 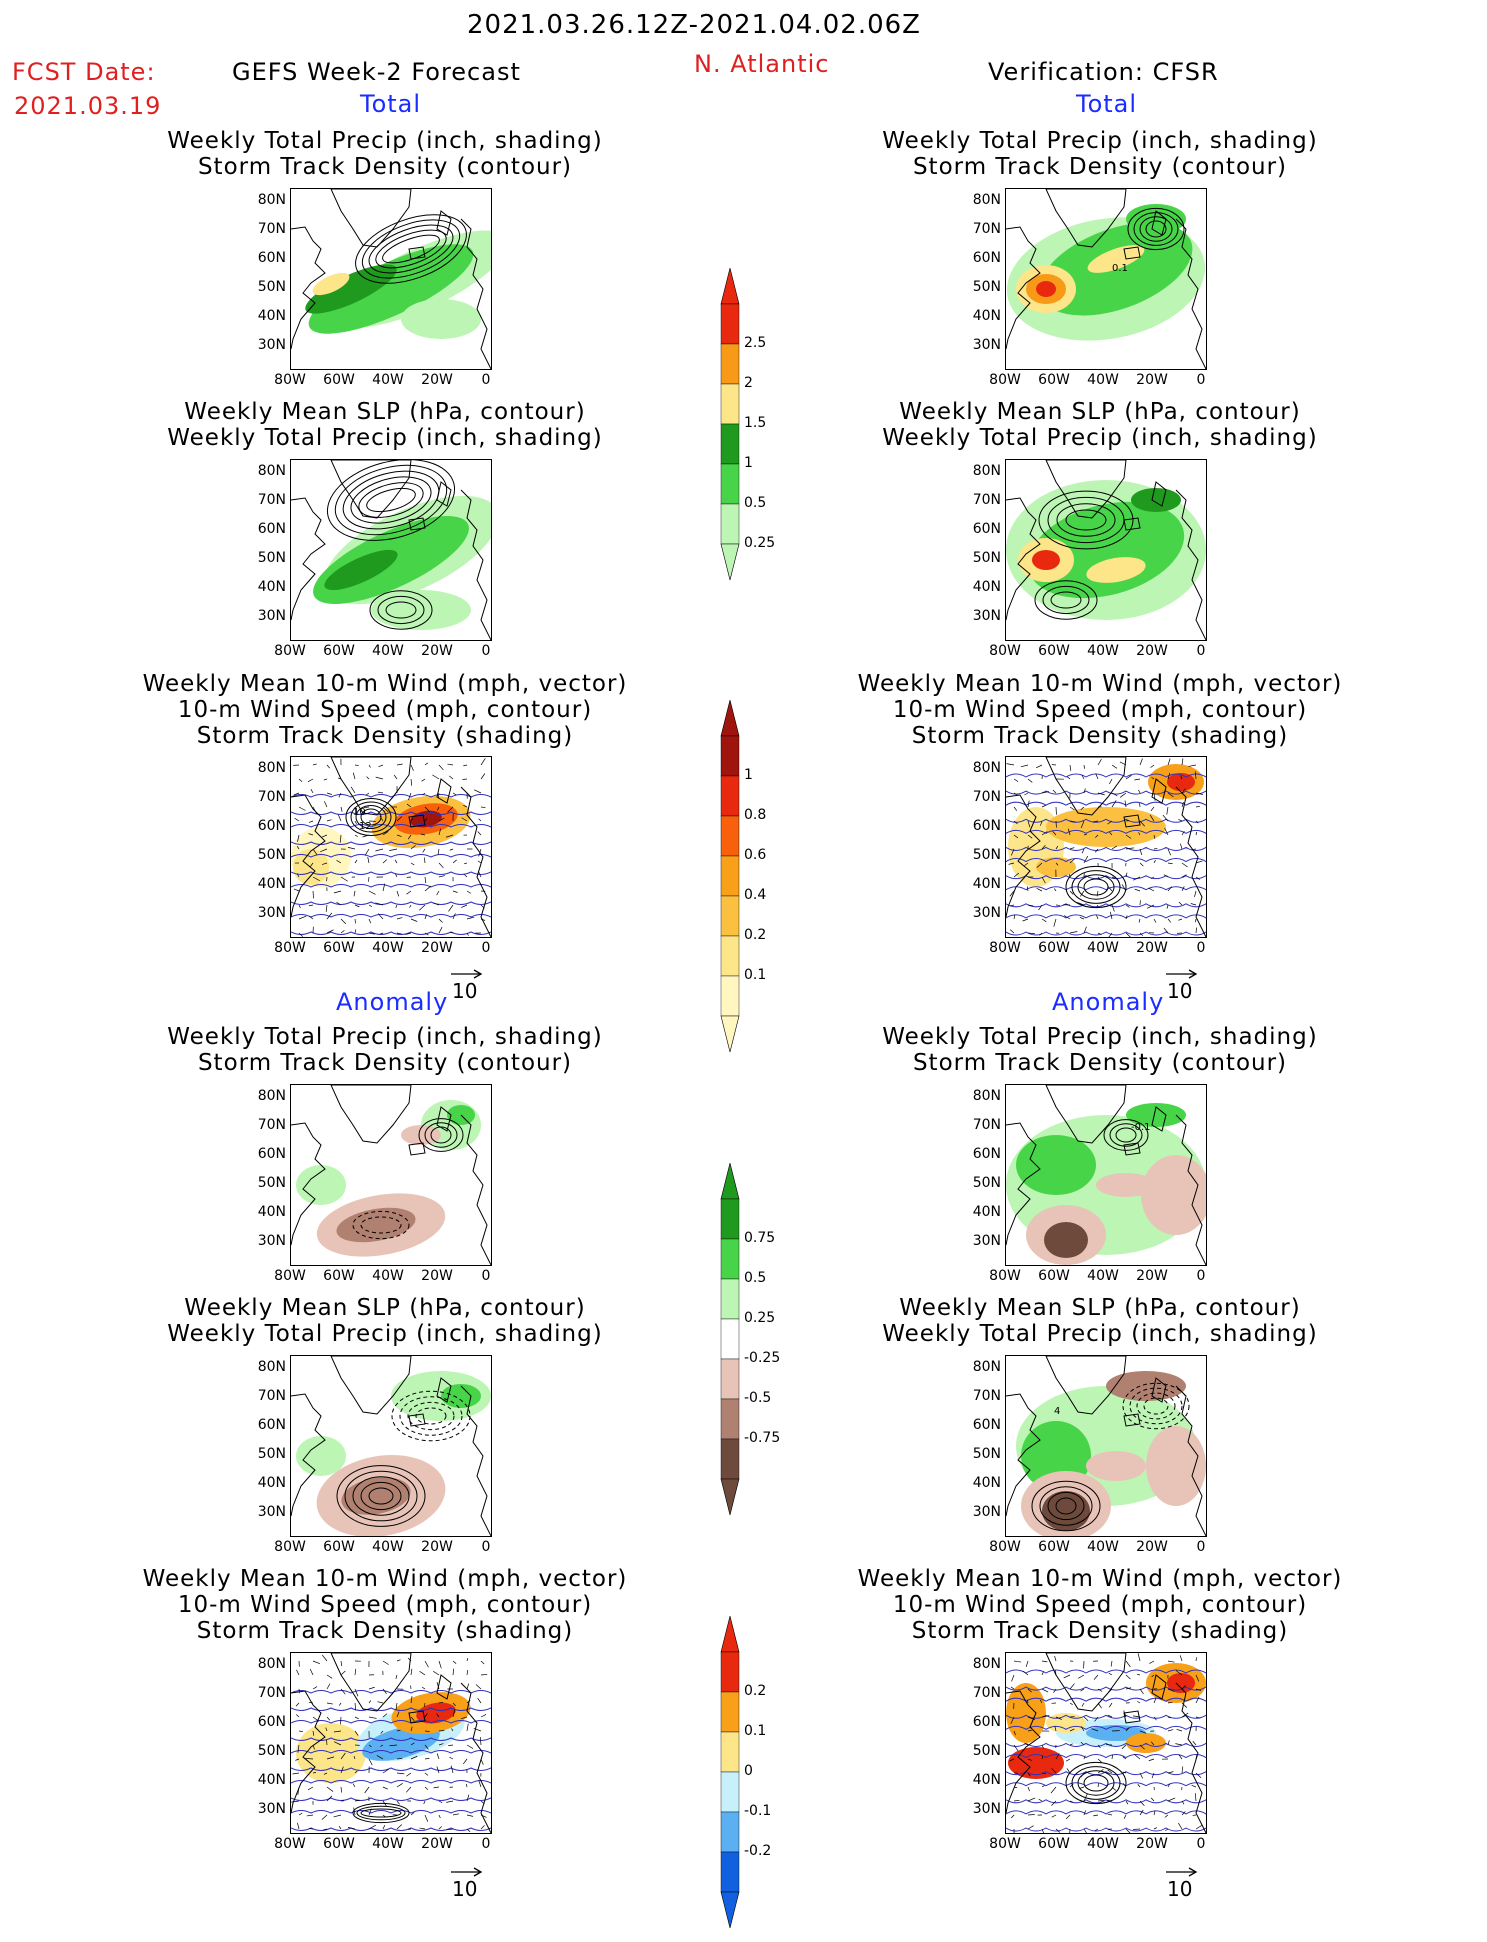 I want to click on lat-tick-label: 30N, so click(x=266, y=913).